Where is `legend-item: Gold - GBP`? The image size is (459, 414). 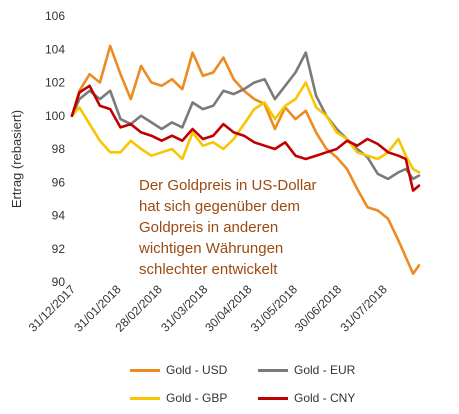 legend-item: Gold - GBP is located at coordinates (178, 398).